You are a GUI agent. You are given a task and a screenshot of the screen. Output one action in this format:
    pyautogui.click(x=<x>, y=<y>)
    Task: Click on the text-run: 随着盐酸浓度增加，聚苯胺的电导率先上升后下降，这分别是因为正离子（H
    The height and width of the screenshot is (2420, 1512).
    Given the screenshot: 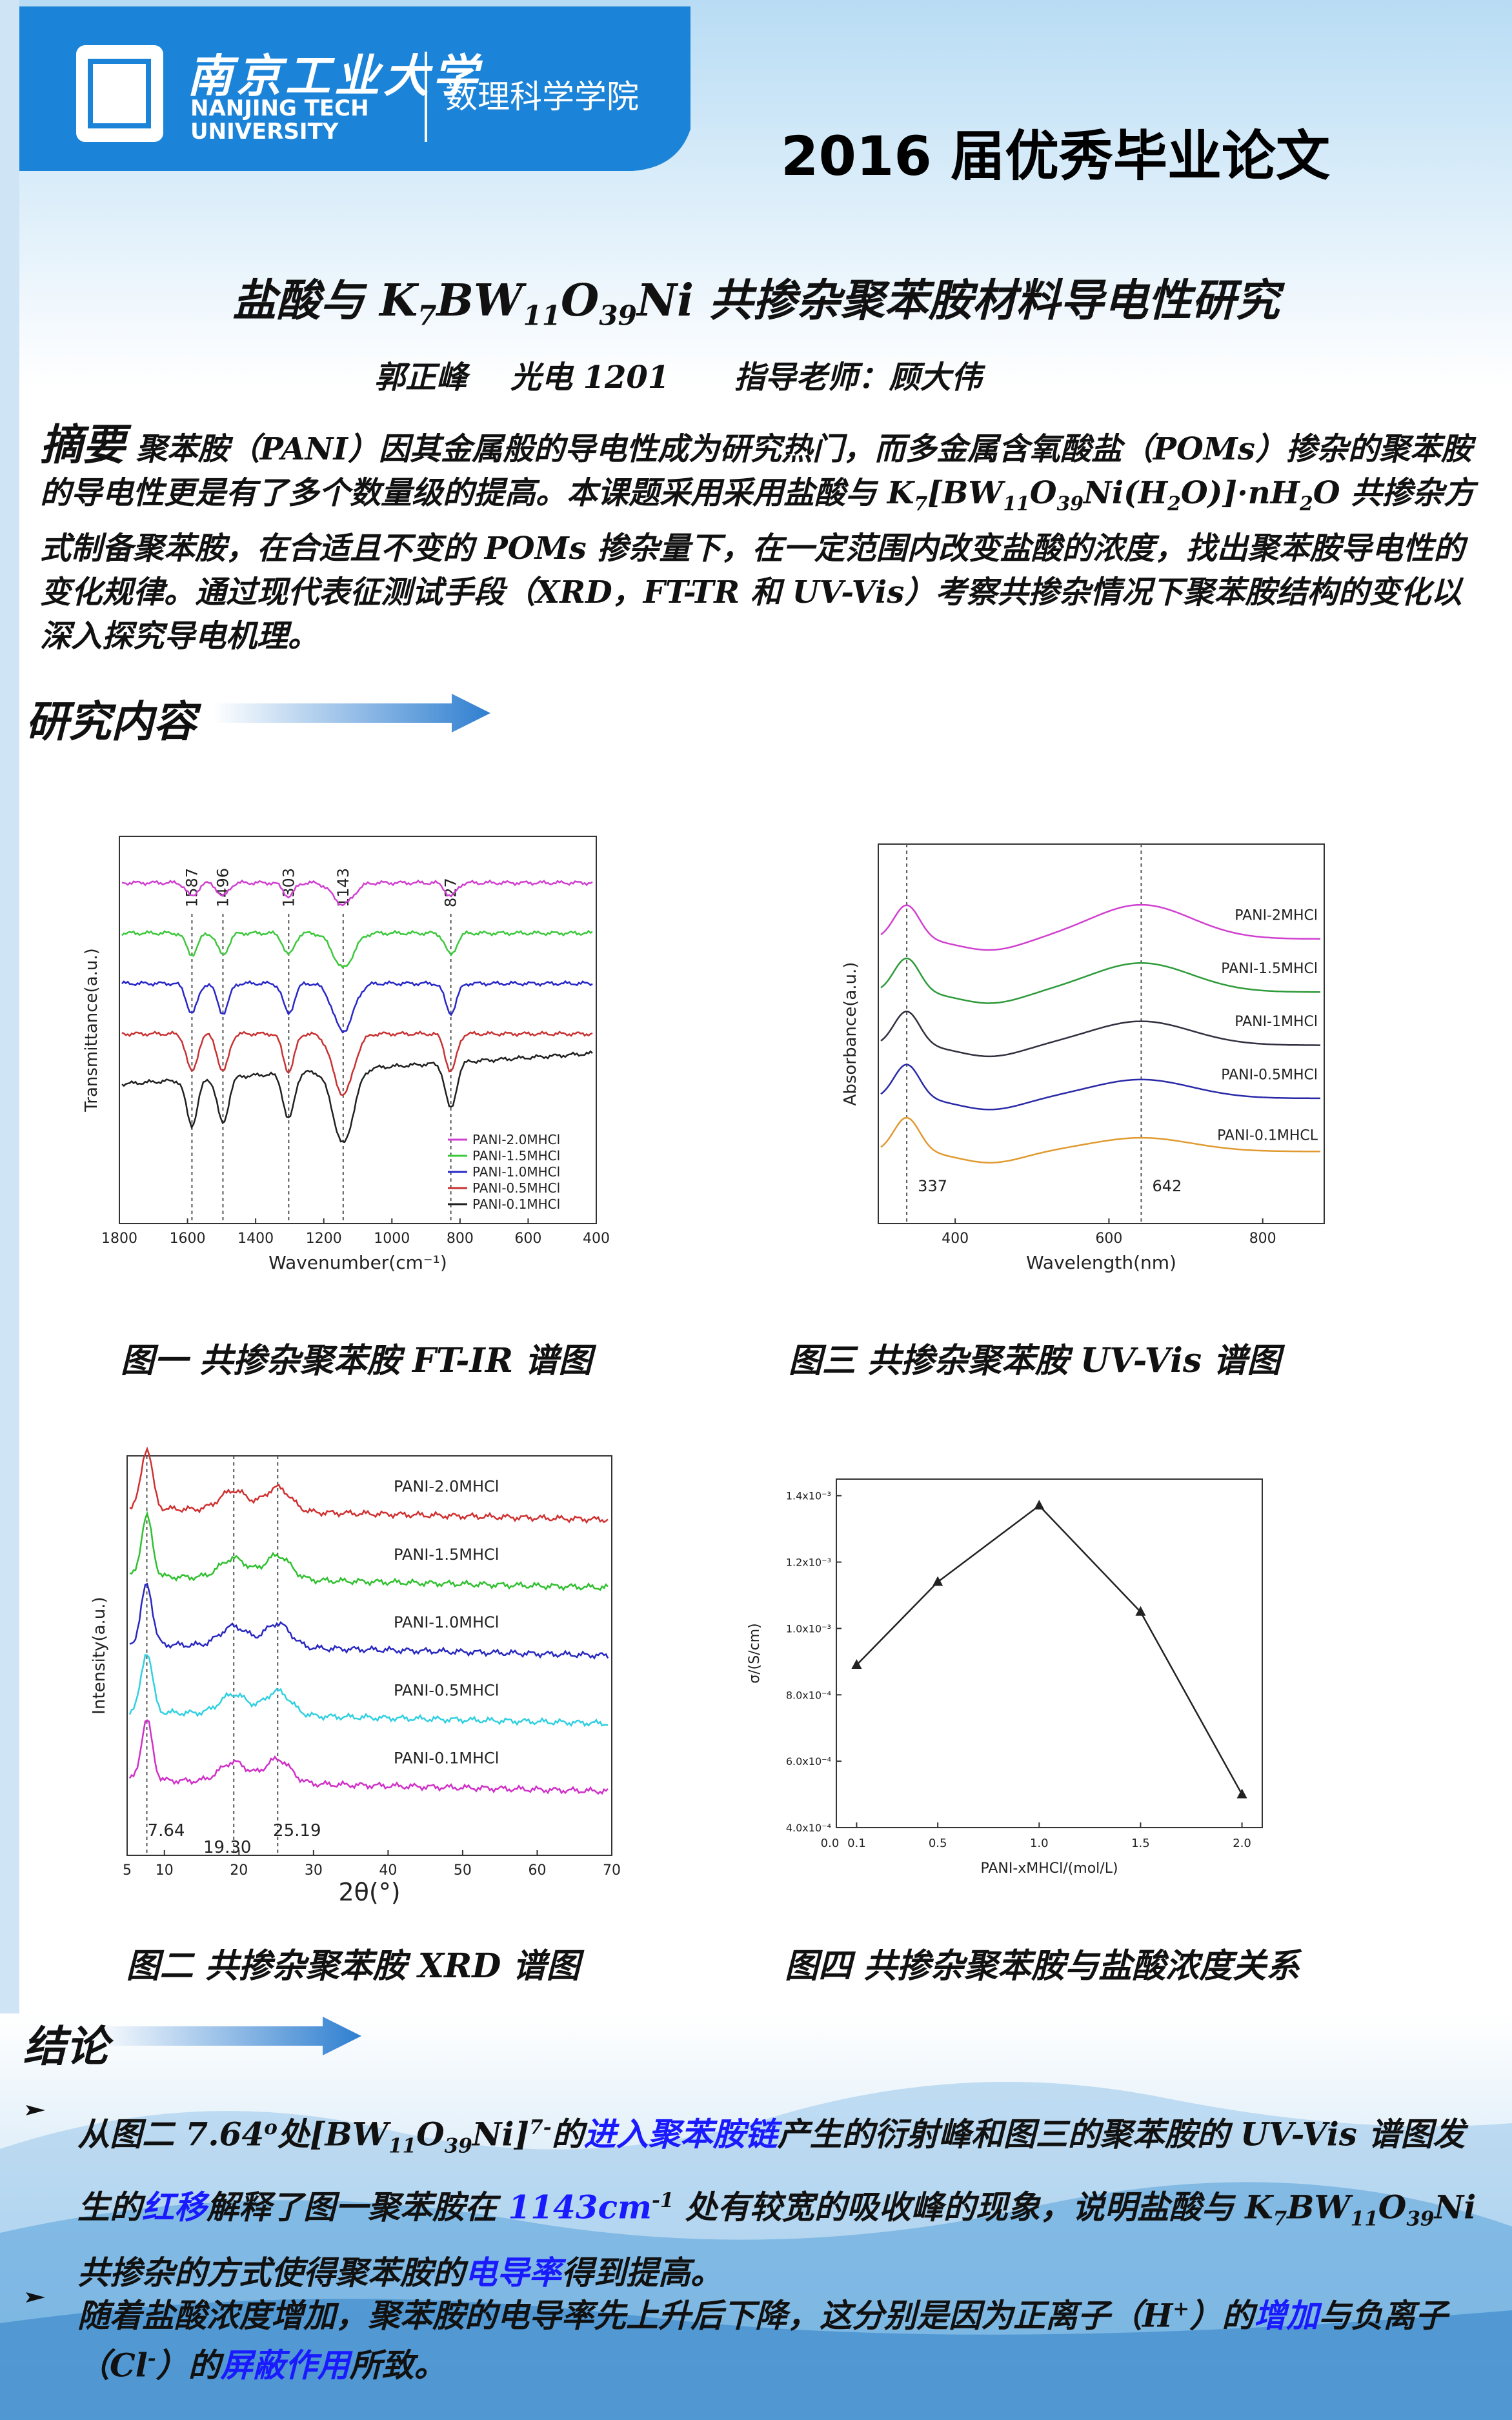 What is the action you would take?
    pyautogui.click(x=625, y=2315)
    